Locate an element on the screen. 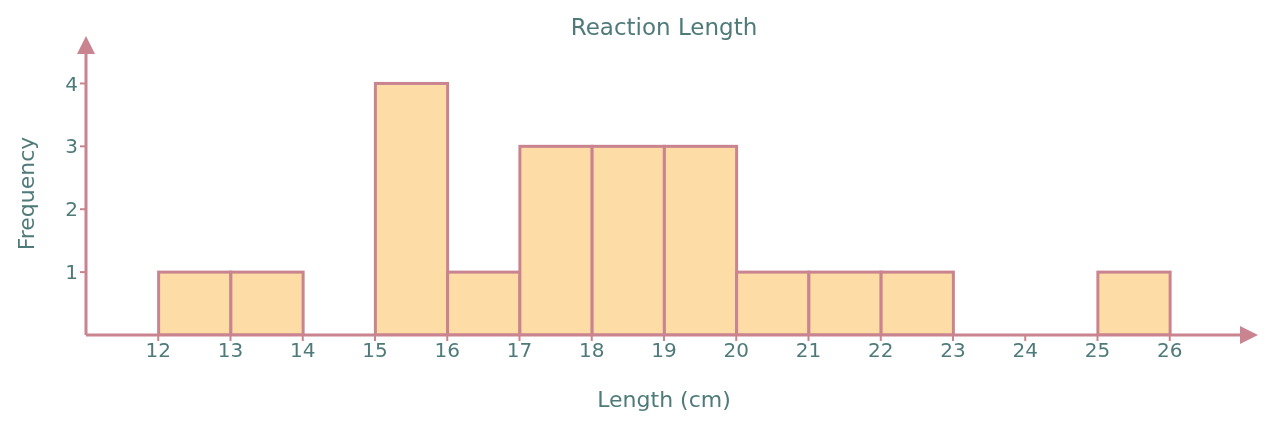 This screenshot has height=425, width=1274. chart-title: Reaction Length is located at coordinates (664, 27).